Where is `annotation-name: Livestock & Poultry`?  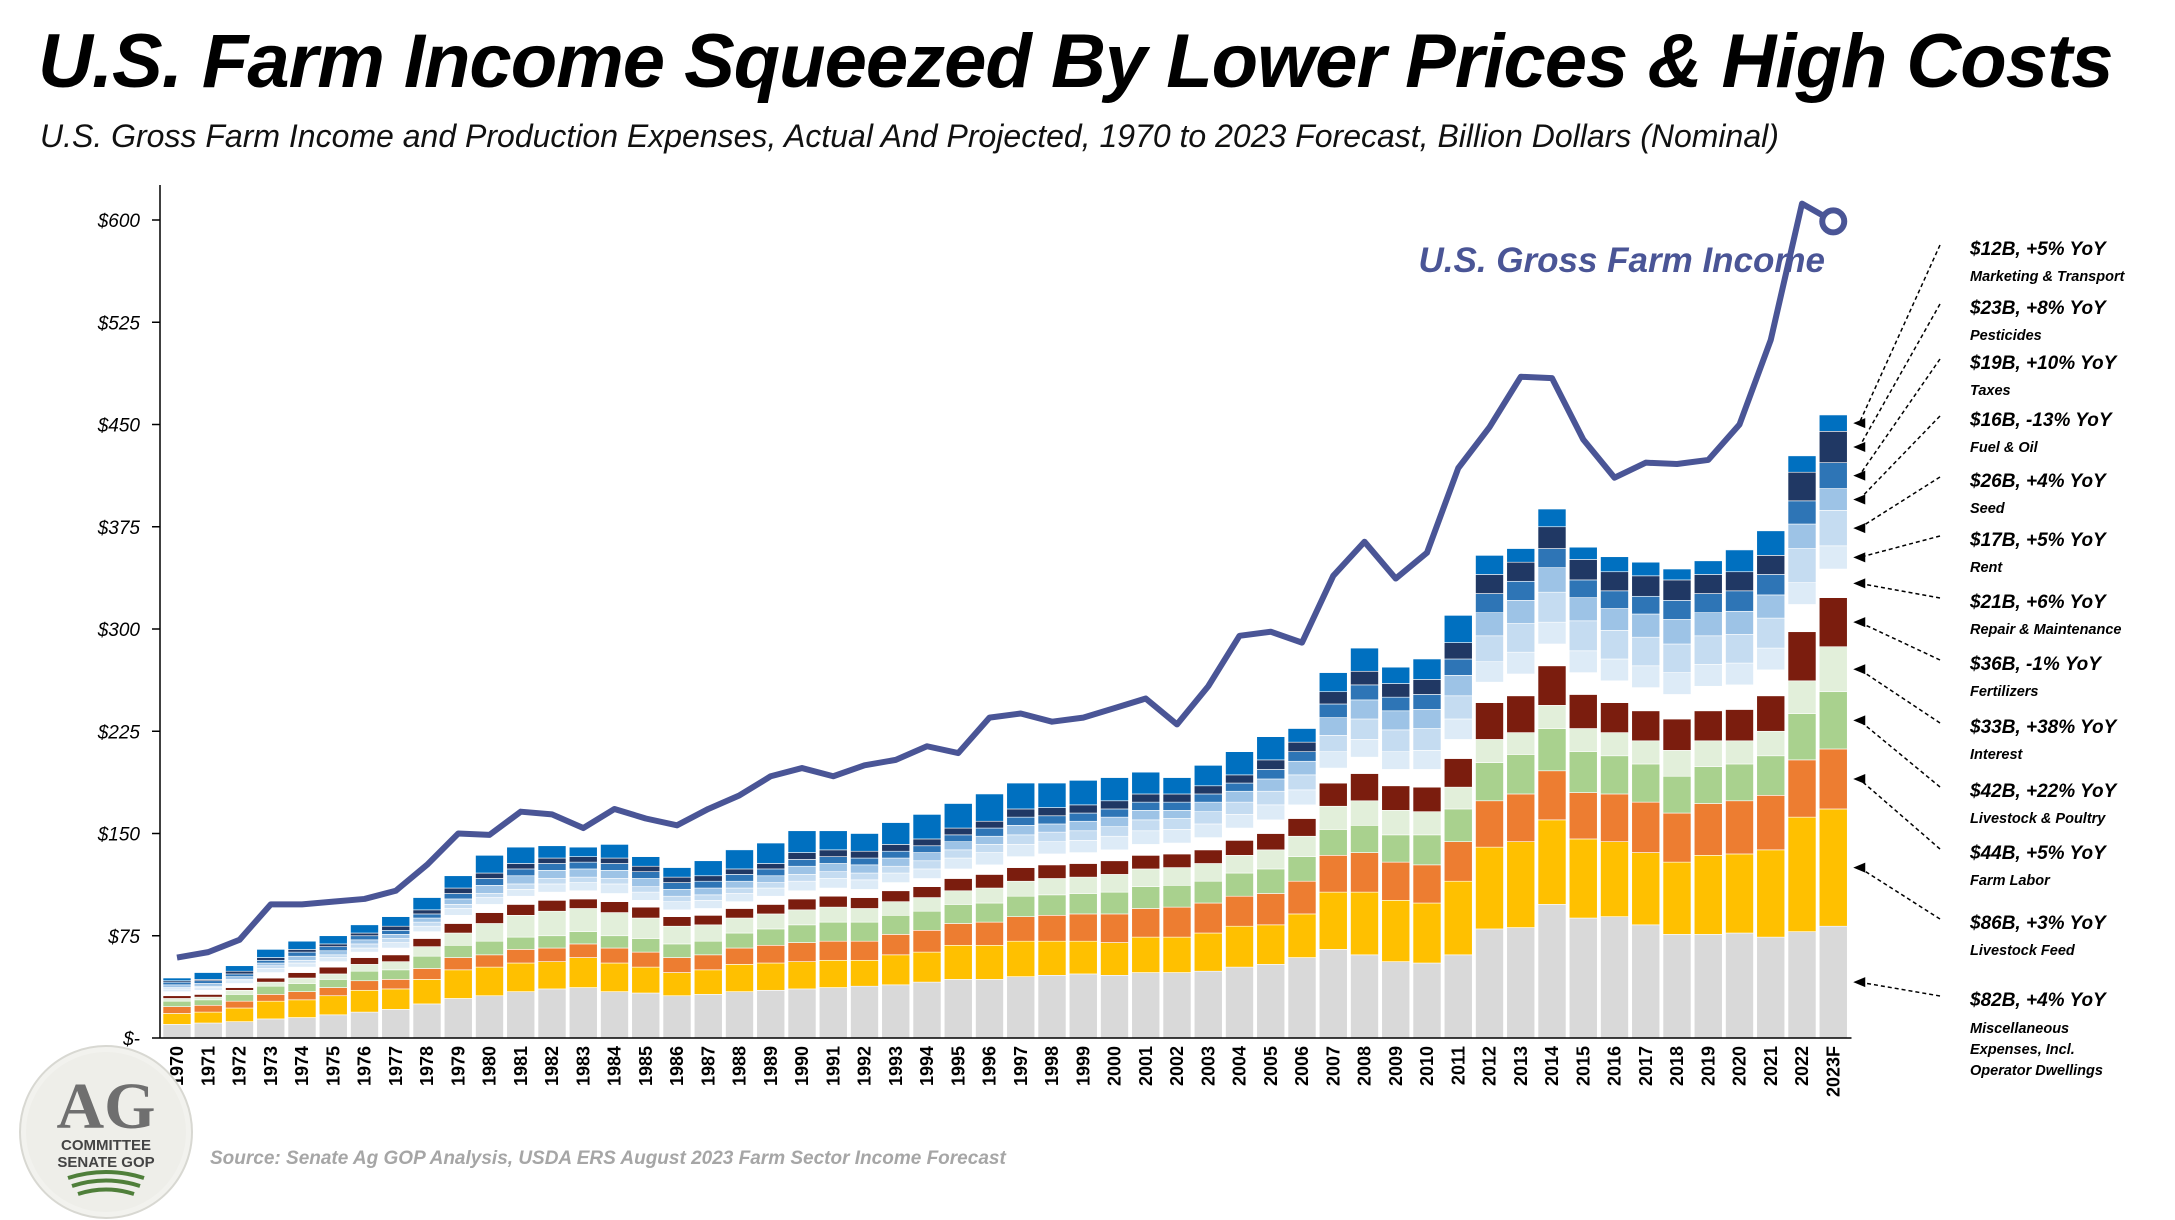 annotation-name: Livestock & Poultry is located at coordinates (2038, 819).